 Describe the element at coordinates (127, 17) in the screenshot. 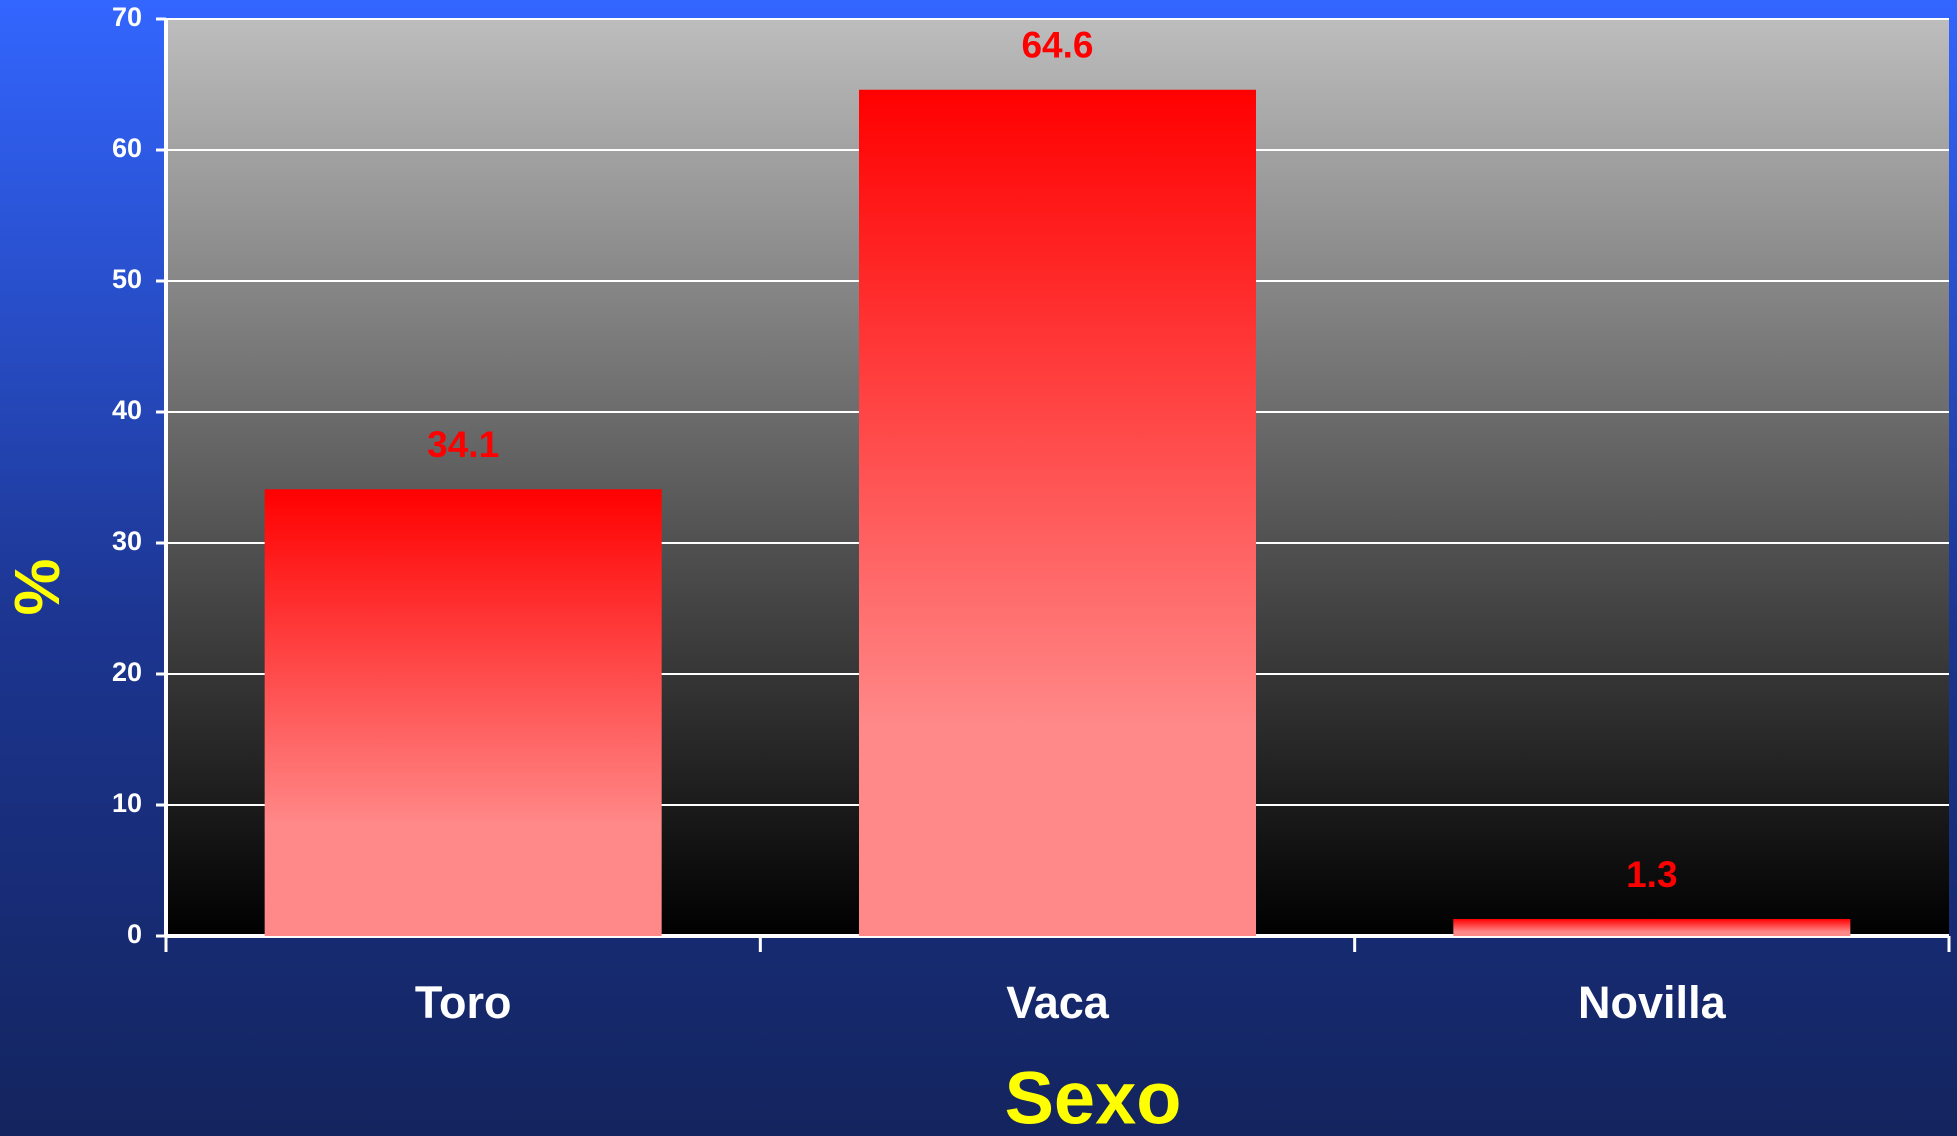

I see `y-tick-label: 70` at that location.